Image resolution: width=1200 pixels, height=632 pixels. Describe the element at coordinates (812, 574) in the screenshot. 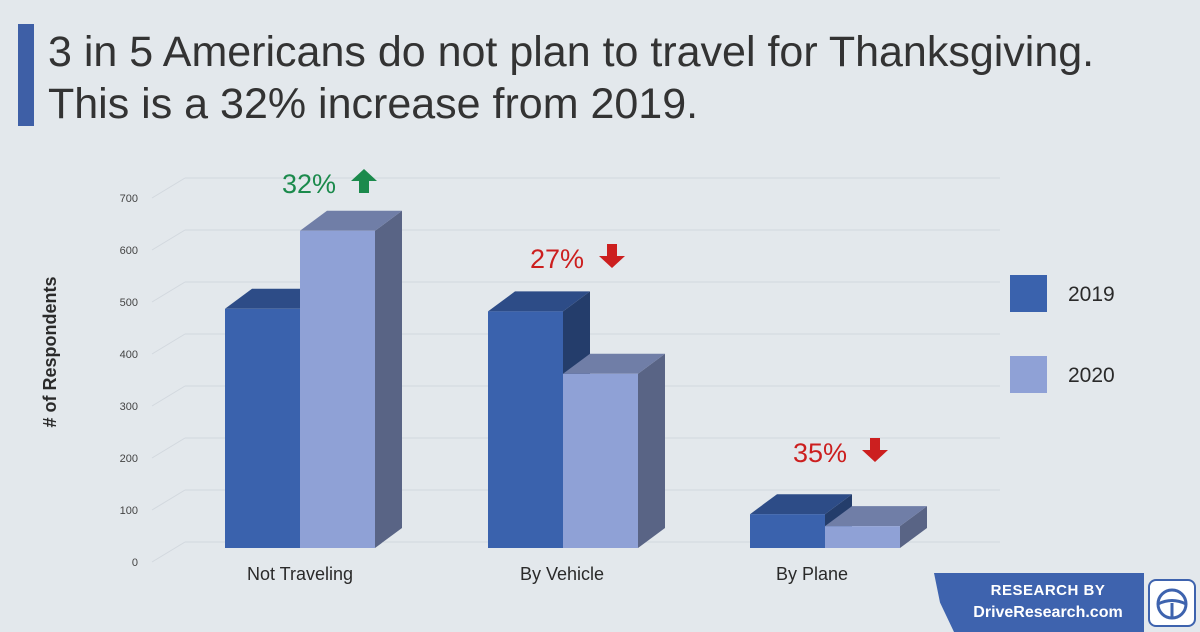

I see `x-category-label: By Plane` at that location.